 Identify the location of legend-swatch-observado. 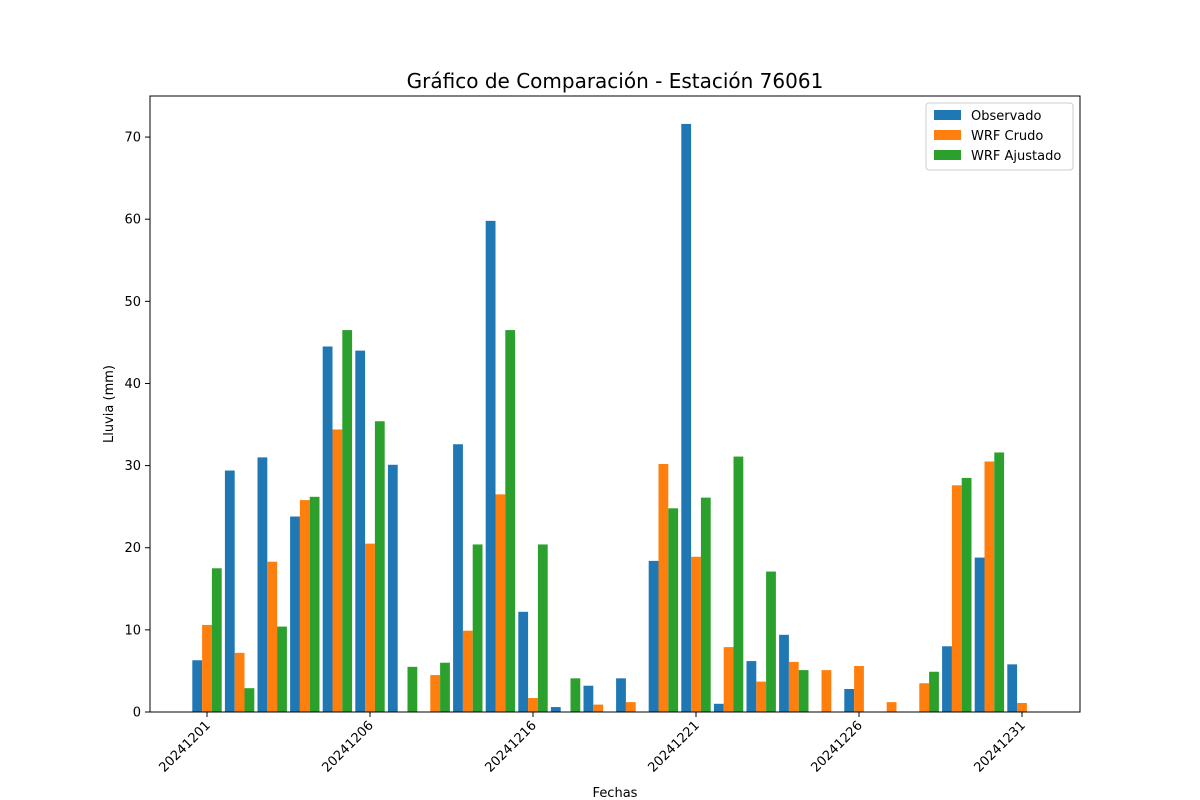
(947, 115).